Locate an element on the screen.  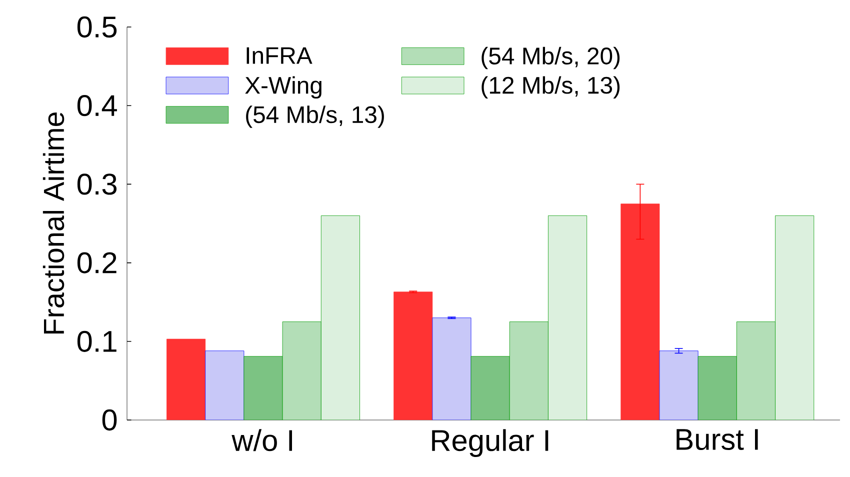
legend-label: (12 Mb/s, 13) is located at coordinates (551, 87).